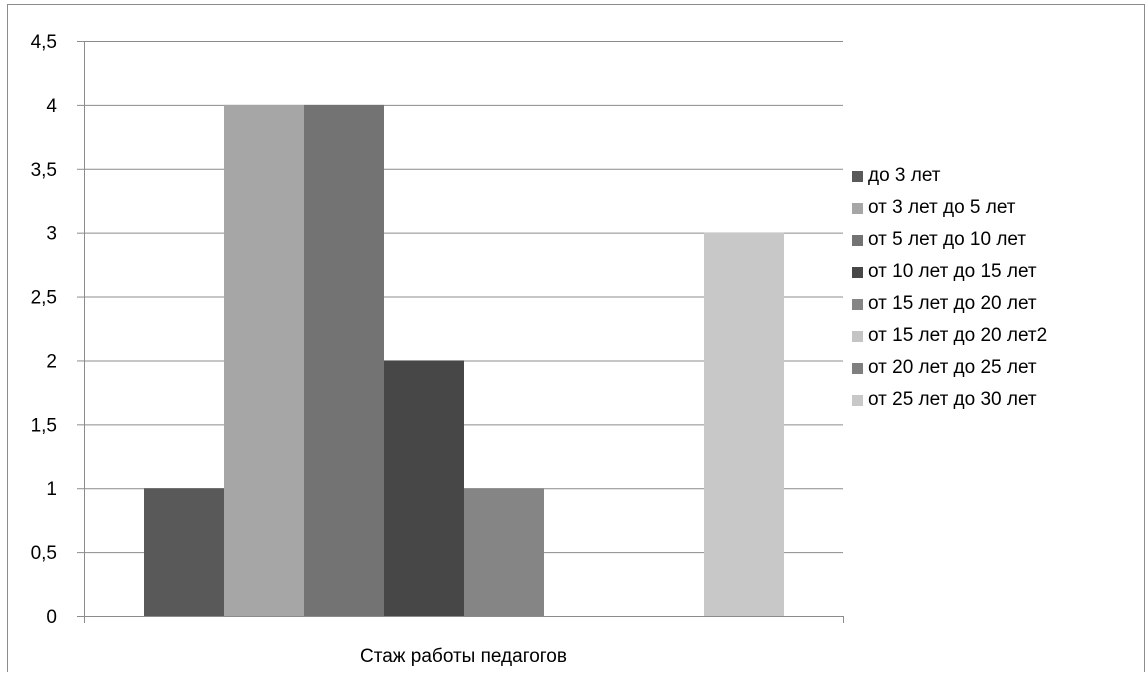  Describe the element at coordinates (44, 298) in the screenshot. I see `y-tick-label: 2,5` at that location.